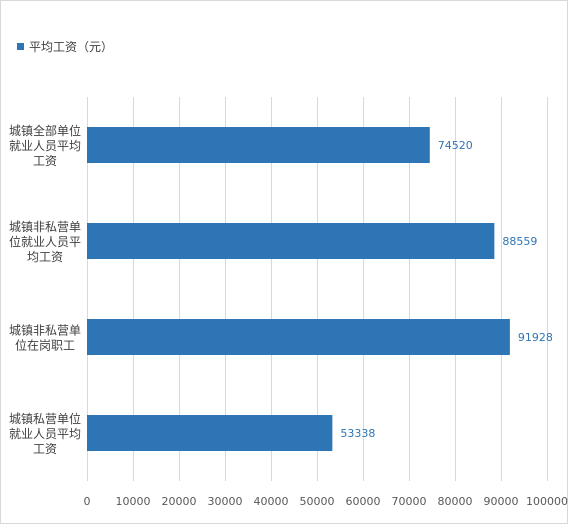 The height and width of the screenshot is (525, 568). Describe the element at coordinates (547, 501) in the screenshot. I see `x-tick-label: 100000` at that location.